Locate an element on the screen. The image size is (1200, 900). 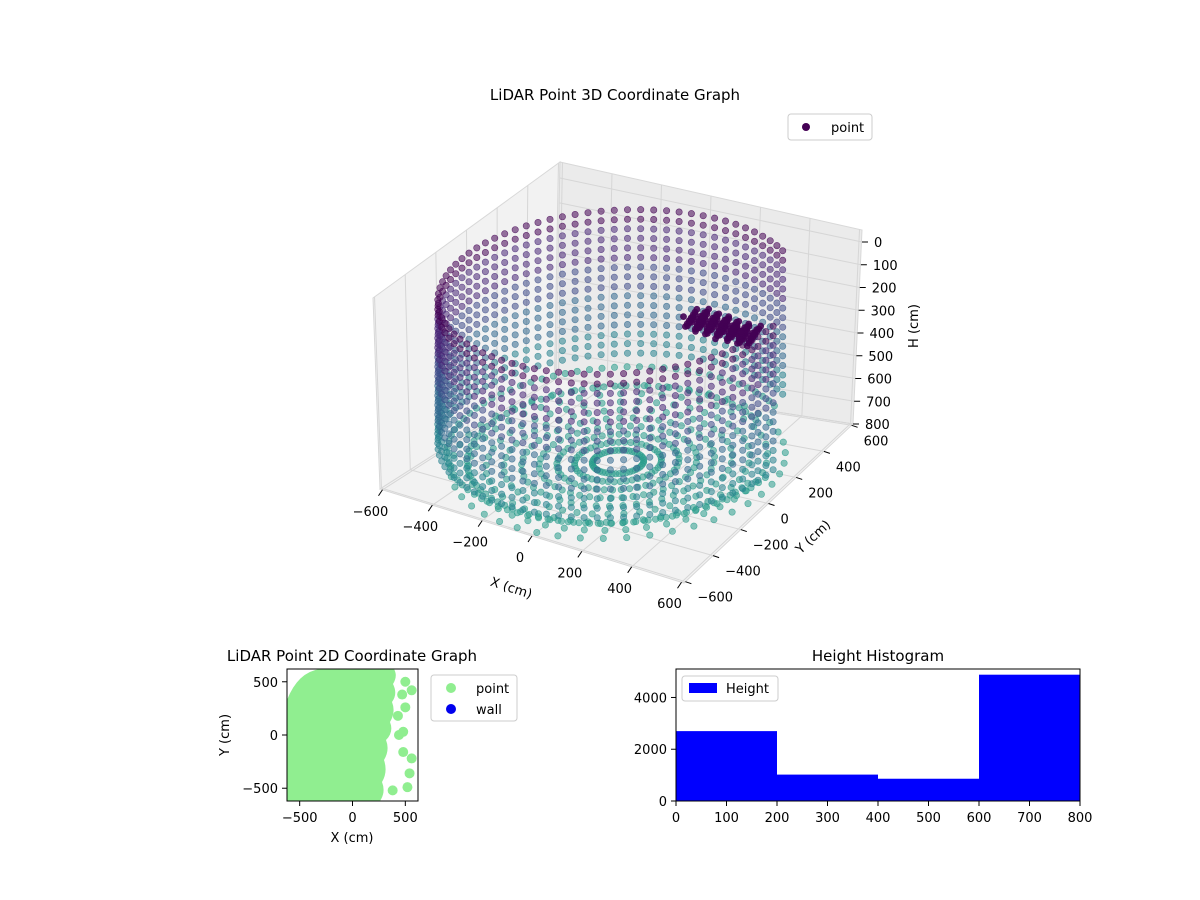
x-tick-3d is located at coordinates (530, 539).